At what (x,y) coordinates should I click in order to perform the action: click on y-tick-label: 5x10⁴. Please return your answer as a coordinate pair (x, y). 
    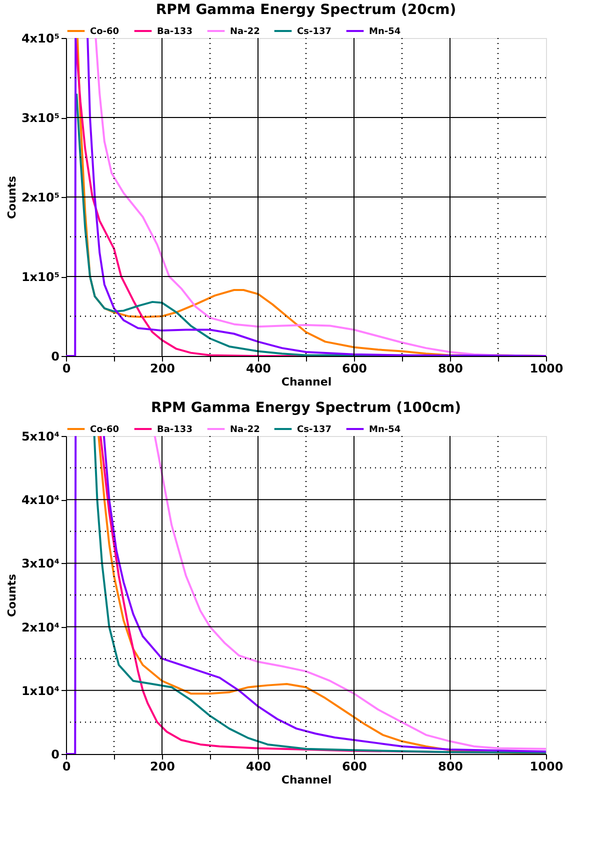
    Looking at the image, I should click on (40, 437).